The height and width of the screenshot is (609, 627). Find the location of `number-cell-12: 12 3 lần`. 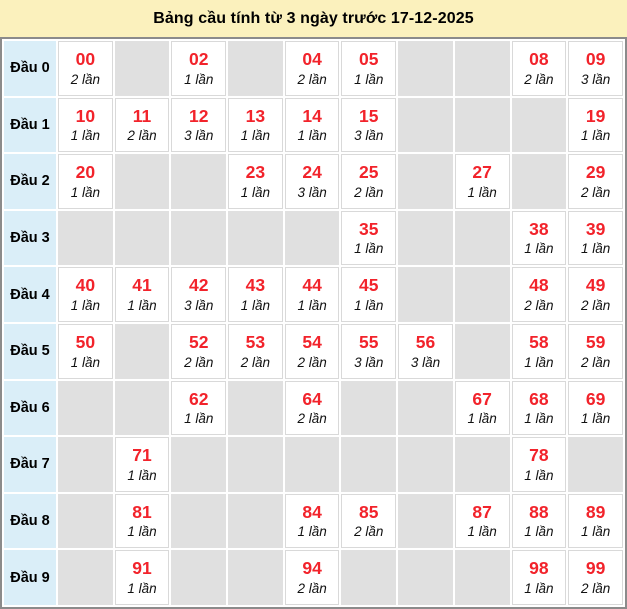

number-cell-12: 12 3 lần is located at coordinates (199, 125).